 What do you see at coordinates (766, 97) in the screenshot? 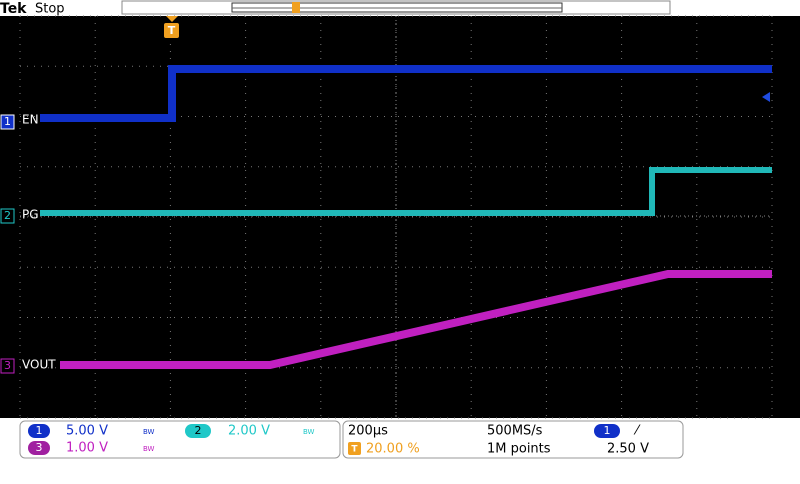
I see `trigger-level-arrow` at bounding box center [766, 97].